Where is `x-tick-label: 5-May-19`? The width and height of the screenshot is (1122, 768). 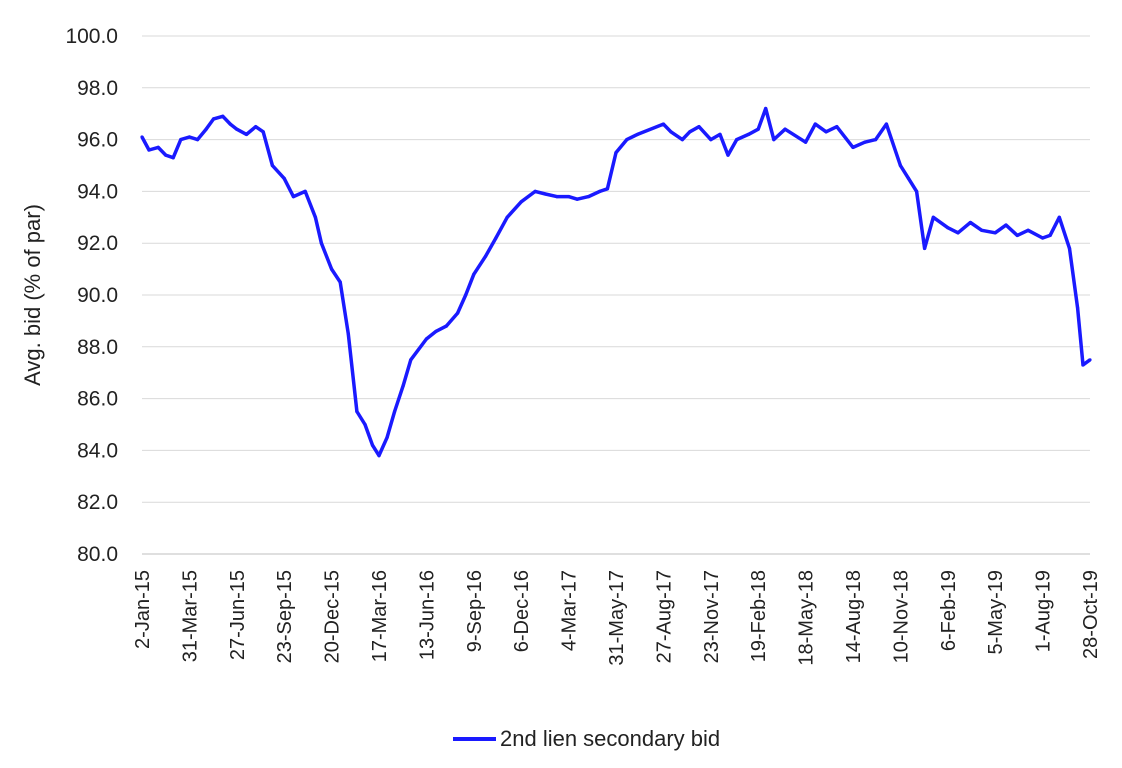 x-tick-label: 5-May-19 is located at coordinates (996, 612).